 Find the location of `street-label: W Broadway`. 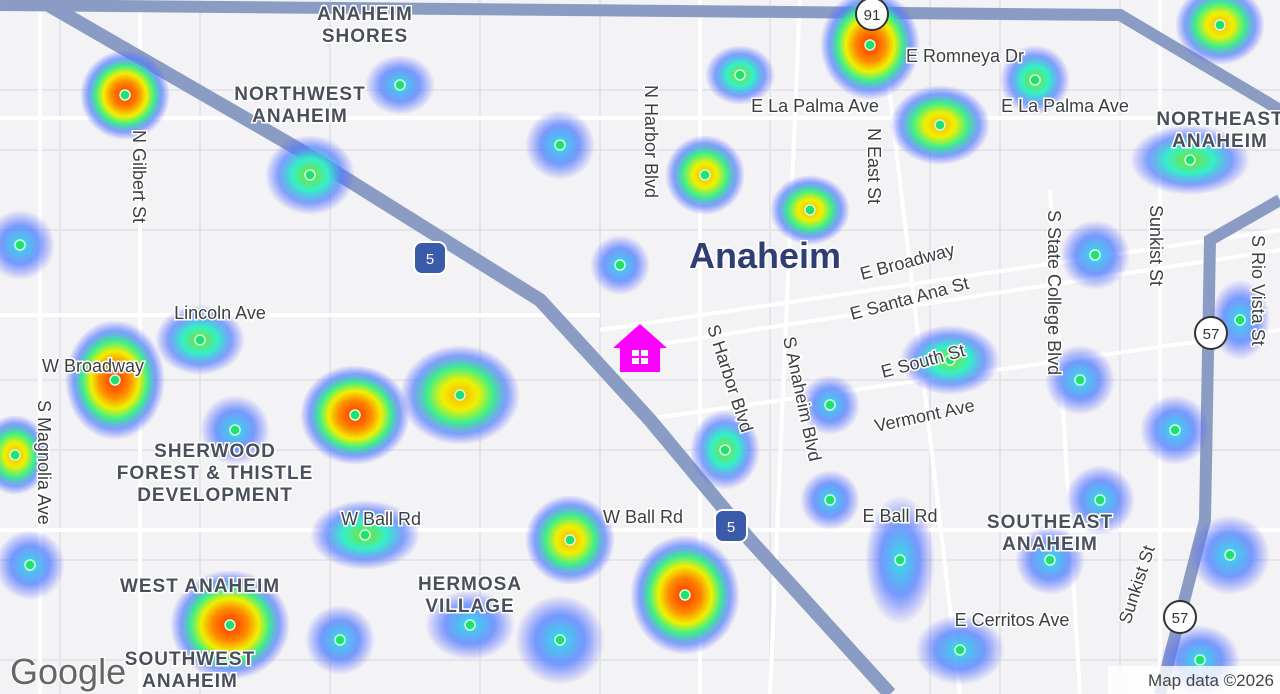

street-label: W Broadway is located at coordinates (93, 366).